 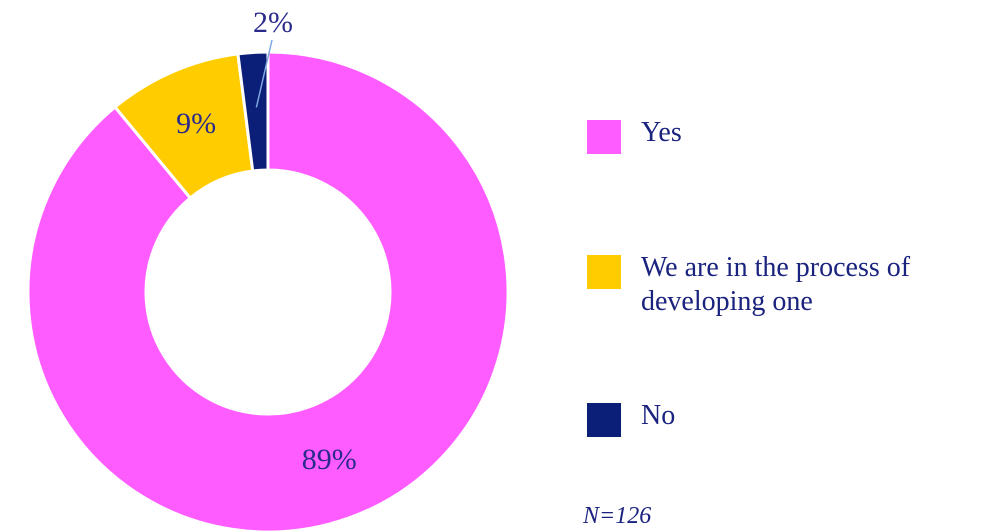 I want to click on data-label: 2%, so click(x=273, y=22).